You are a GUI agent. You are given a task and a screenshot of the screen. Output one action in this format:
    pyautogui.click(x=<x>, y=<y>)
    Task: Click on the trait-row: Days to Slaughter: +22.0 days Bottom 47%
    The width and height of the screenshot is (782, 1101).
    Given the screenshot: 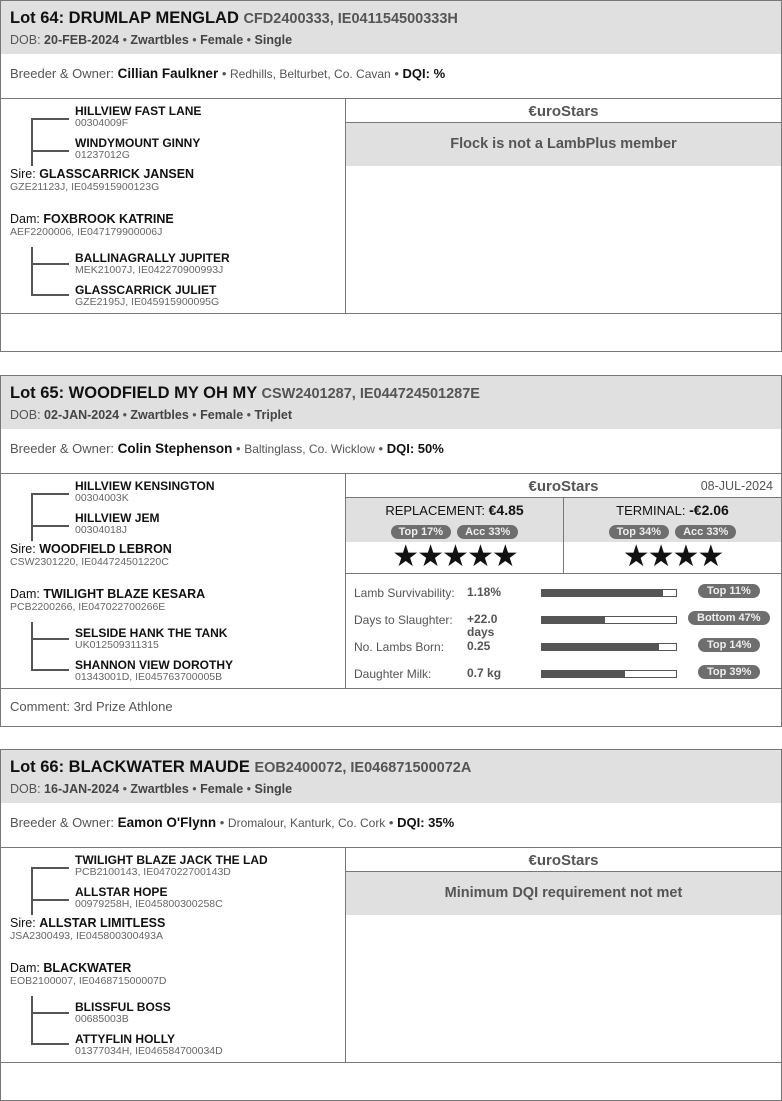 What is the action you would take?
    pyautogui.click(x=567, y=624)
    